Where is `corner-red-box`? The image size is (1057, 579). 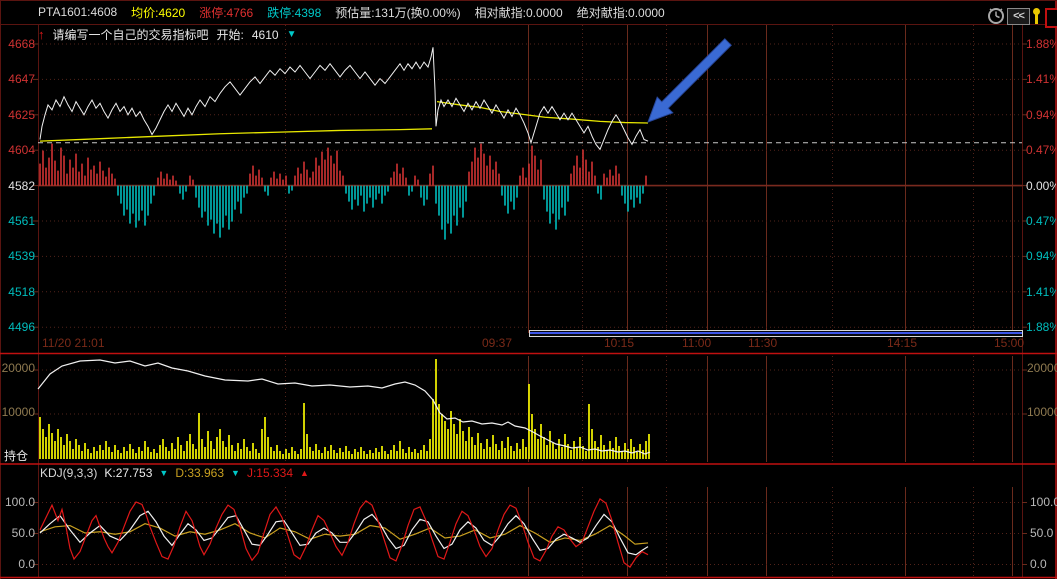 corner-red-box is located at coordinates (1051, 18).